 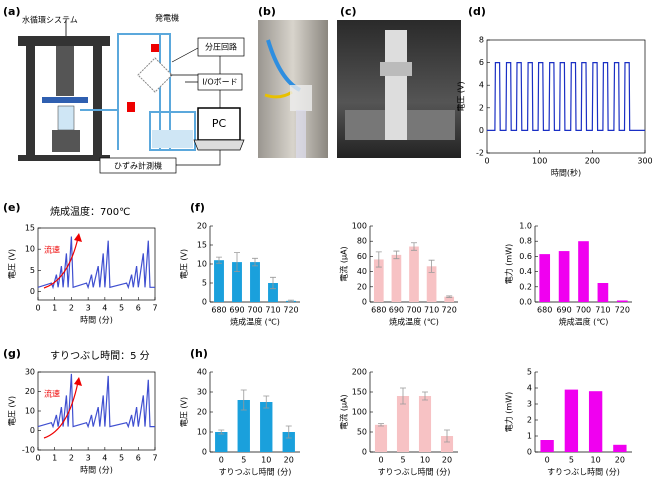 What do you see at coordinates (12, 207) in the screenshot?
I see `panel-label: (e)` at bounding box center [12, 207].